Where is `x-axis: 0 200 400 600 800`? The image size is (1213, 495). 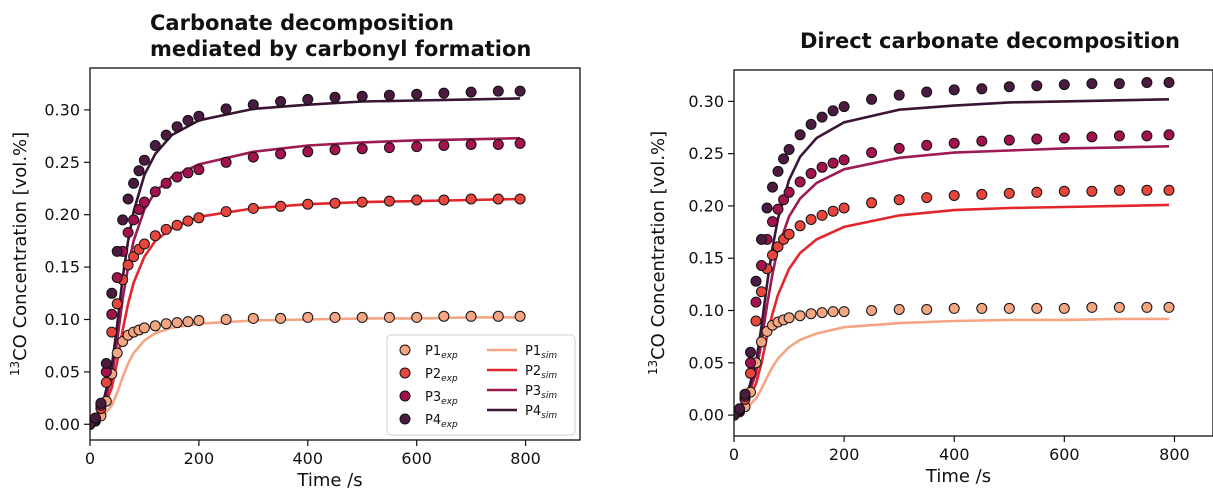 x-axis: 0 200 400 600 800 is located at coordinates (313, 454).